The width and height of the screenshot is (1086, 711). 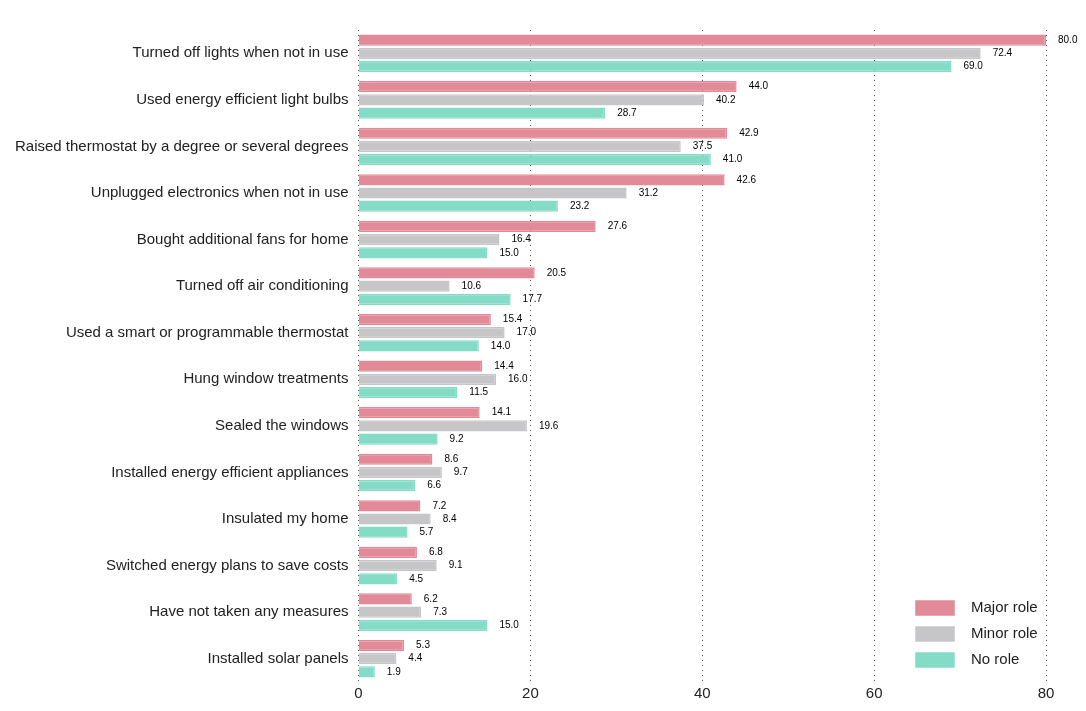 What do you see at coordinates (702, 146) in the screenshot?
I see `data-label: 37.5` at bounding box center [702, 146].